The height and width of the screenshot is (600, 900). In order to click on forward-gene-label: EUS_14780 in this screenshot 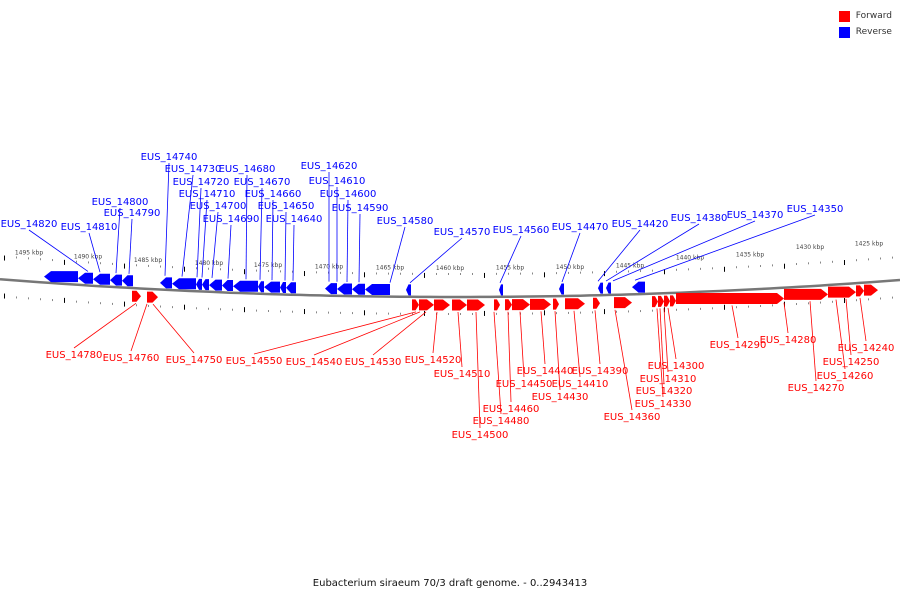, I will do `click(74, 355)`.